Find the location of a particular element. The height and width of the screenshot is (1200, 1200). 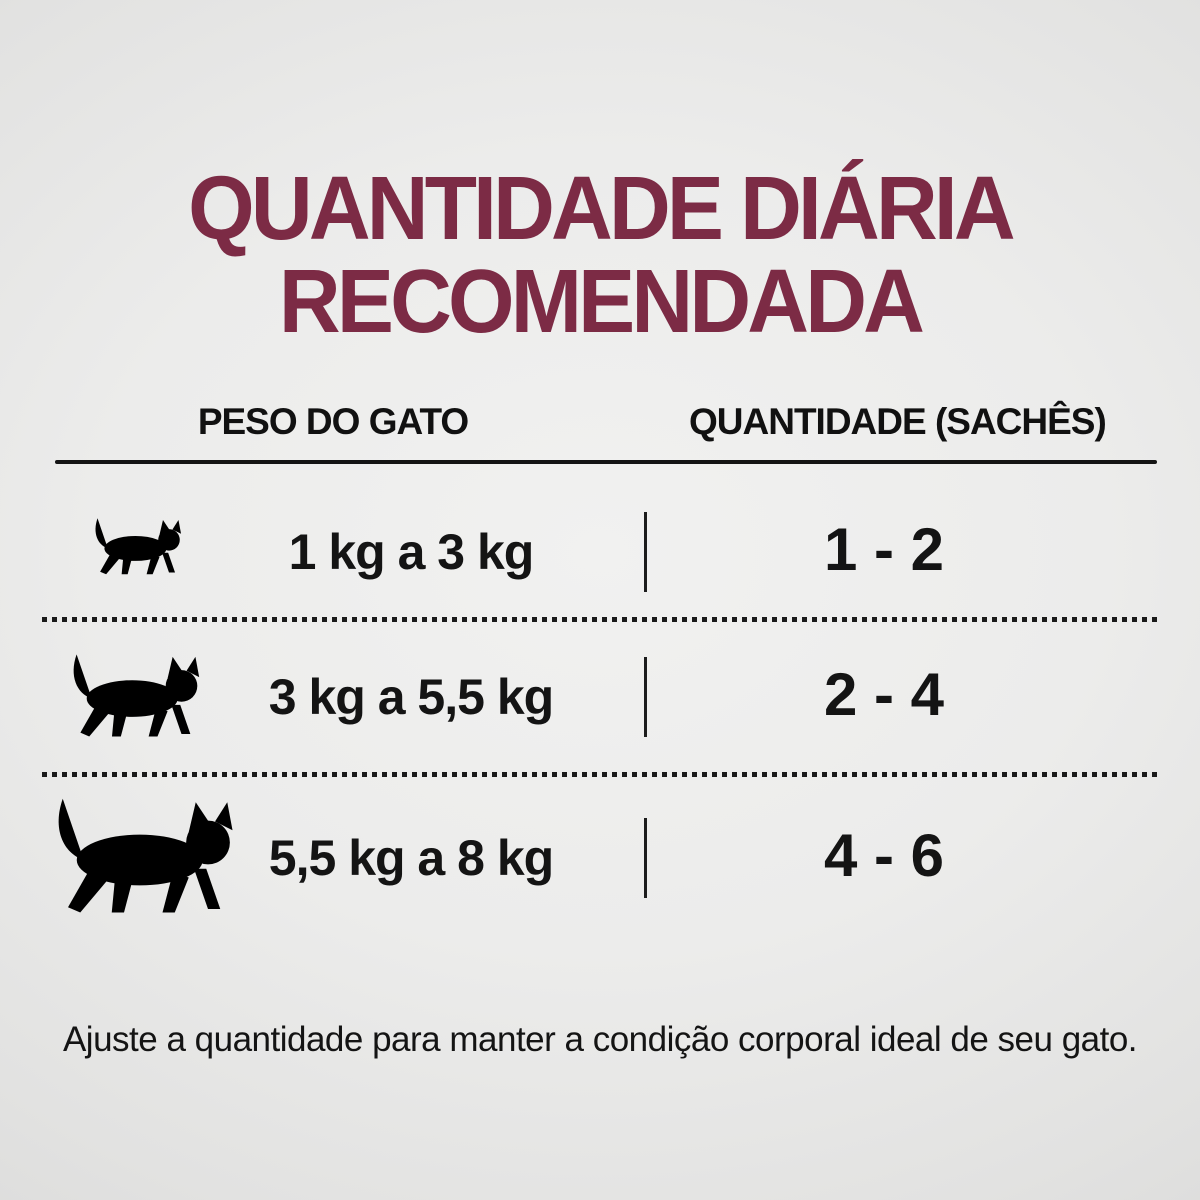

cat-large-icon is located at coordinates (145, 853).